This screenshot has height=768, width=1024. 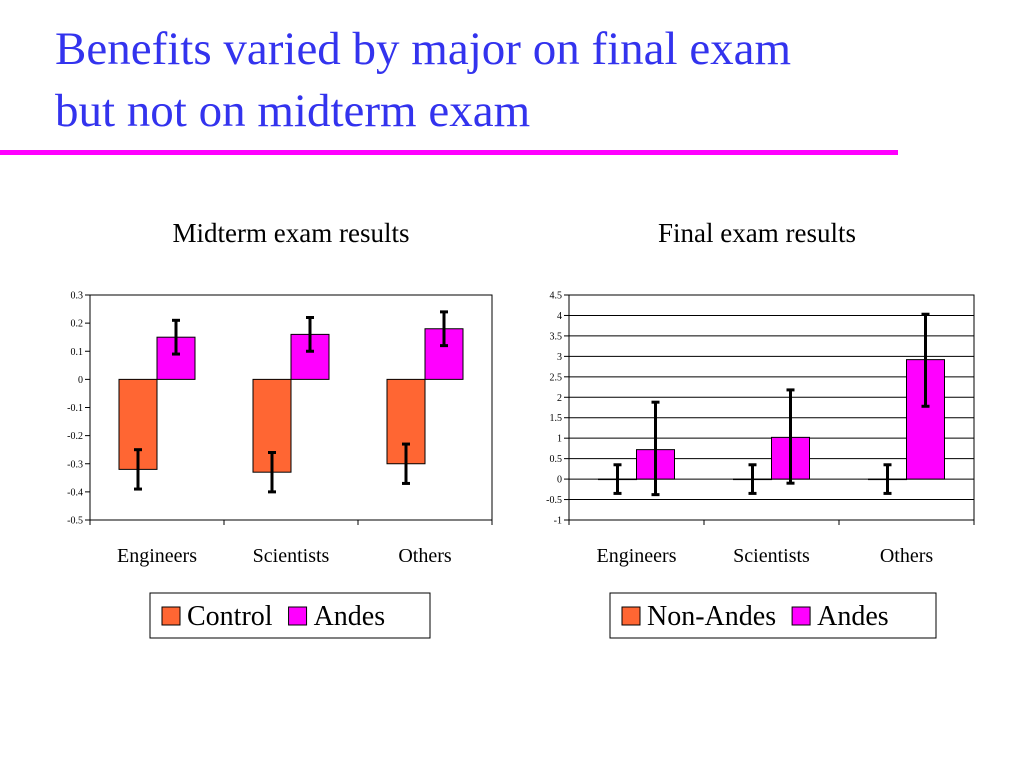 What do you see at coordinates (559, 439) in the screenshot?
I see `final-y-tick-label: 1` at bounding box center [559, 439].